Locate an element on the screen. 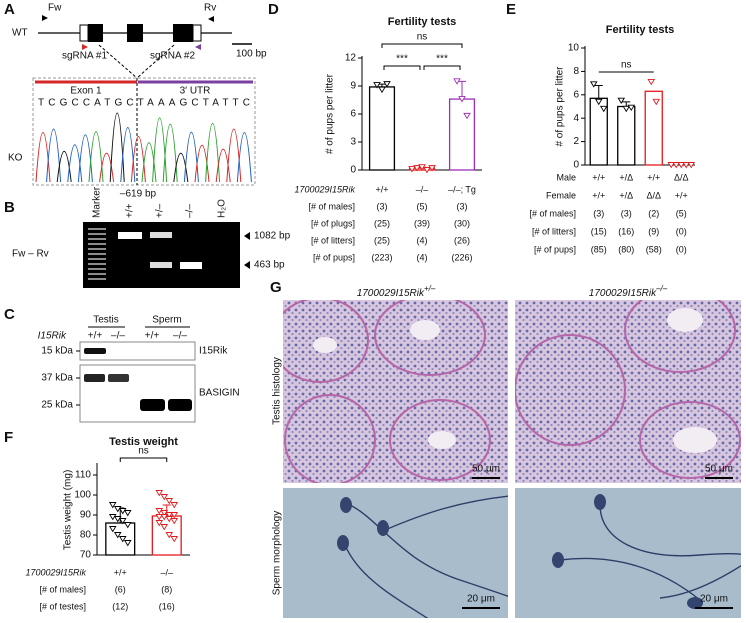 The height and width of the screenshot is (623, 746). y-tick-label: 2 is located at coordinates (576, 141).